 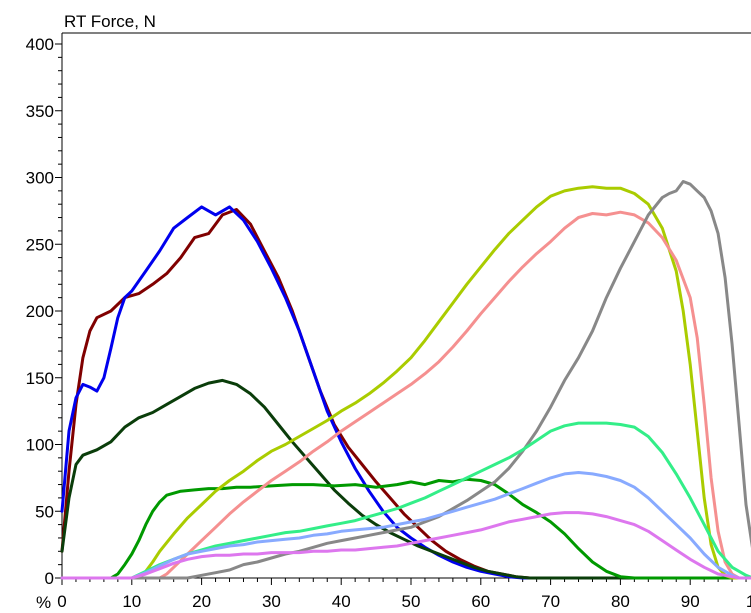 I want to click on x-tick-label: 90, so click(x=690, y=601).